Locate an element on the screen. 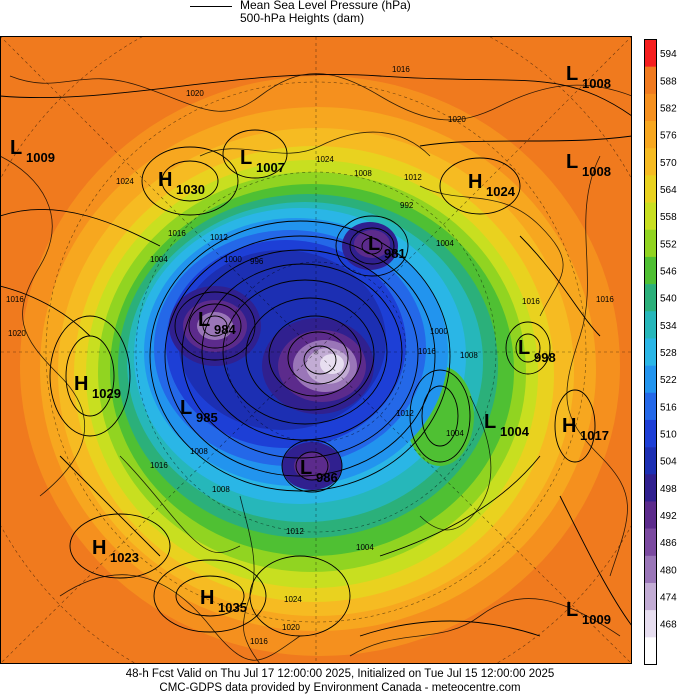 This screenshot has width=680, height=700. legend-heights-label: 500-hPa Heights (dam) is located at coordinates (302, 18).